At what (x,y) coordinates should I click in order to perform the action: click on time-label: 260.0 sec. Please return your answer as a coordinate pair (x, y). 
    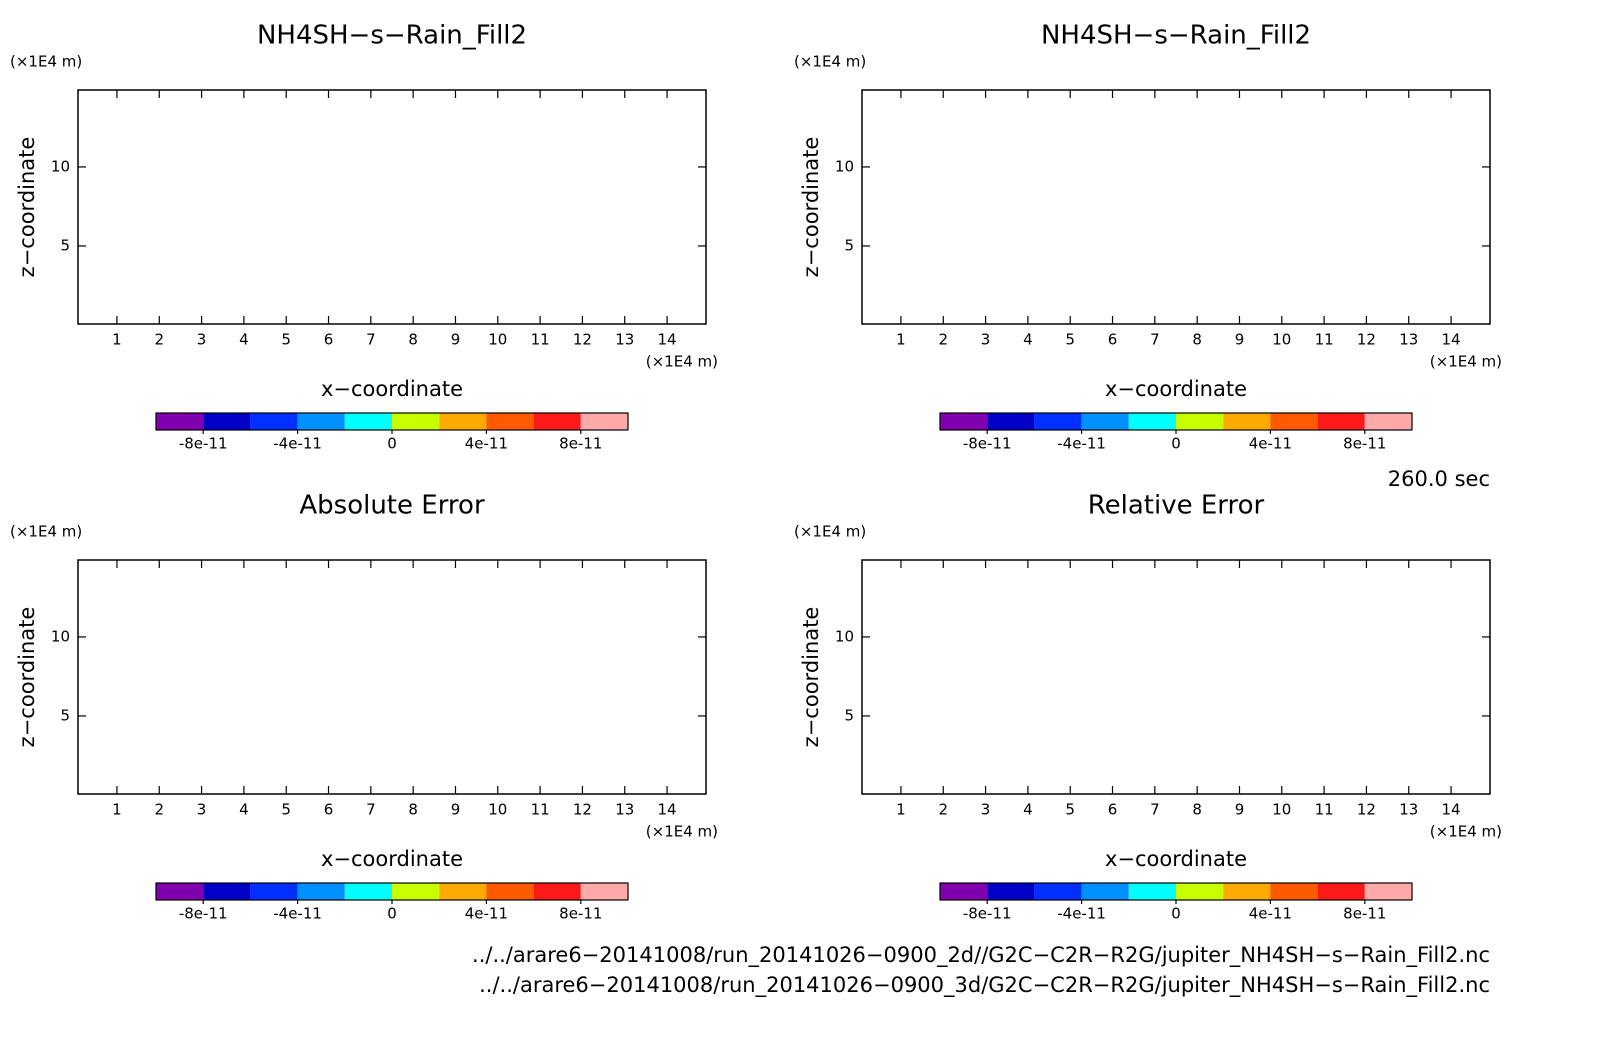
    Looking at the image, I should click on (1439, 479).